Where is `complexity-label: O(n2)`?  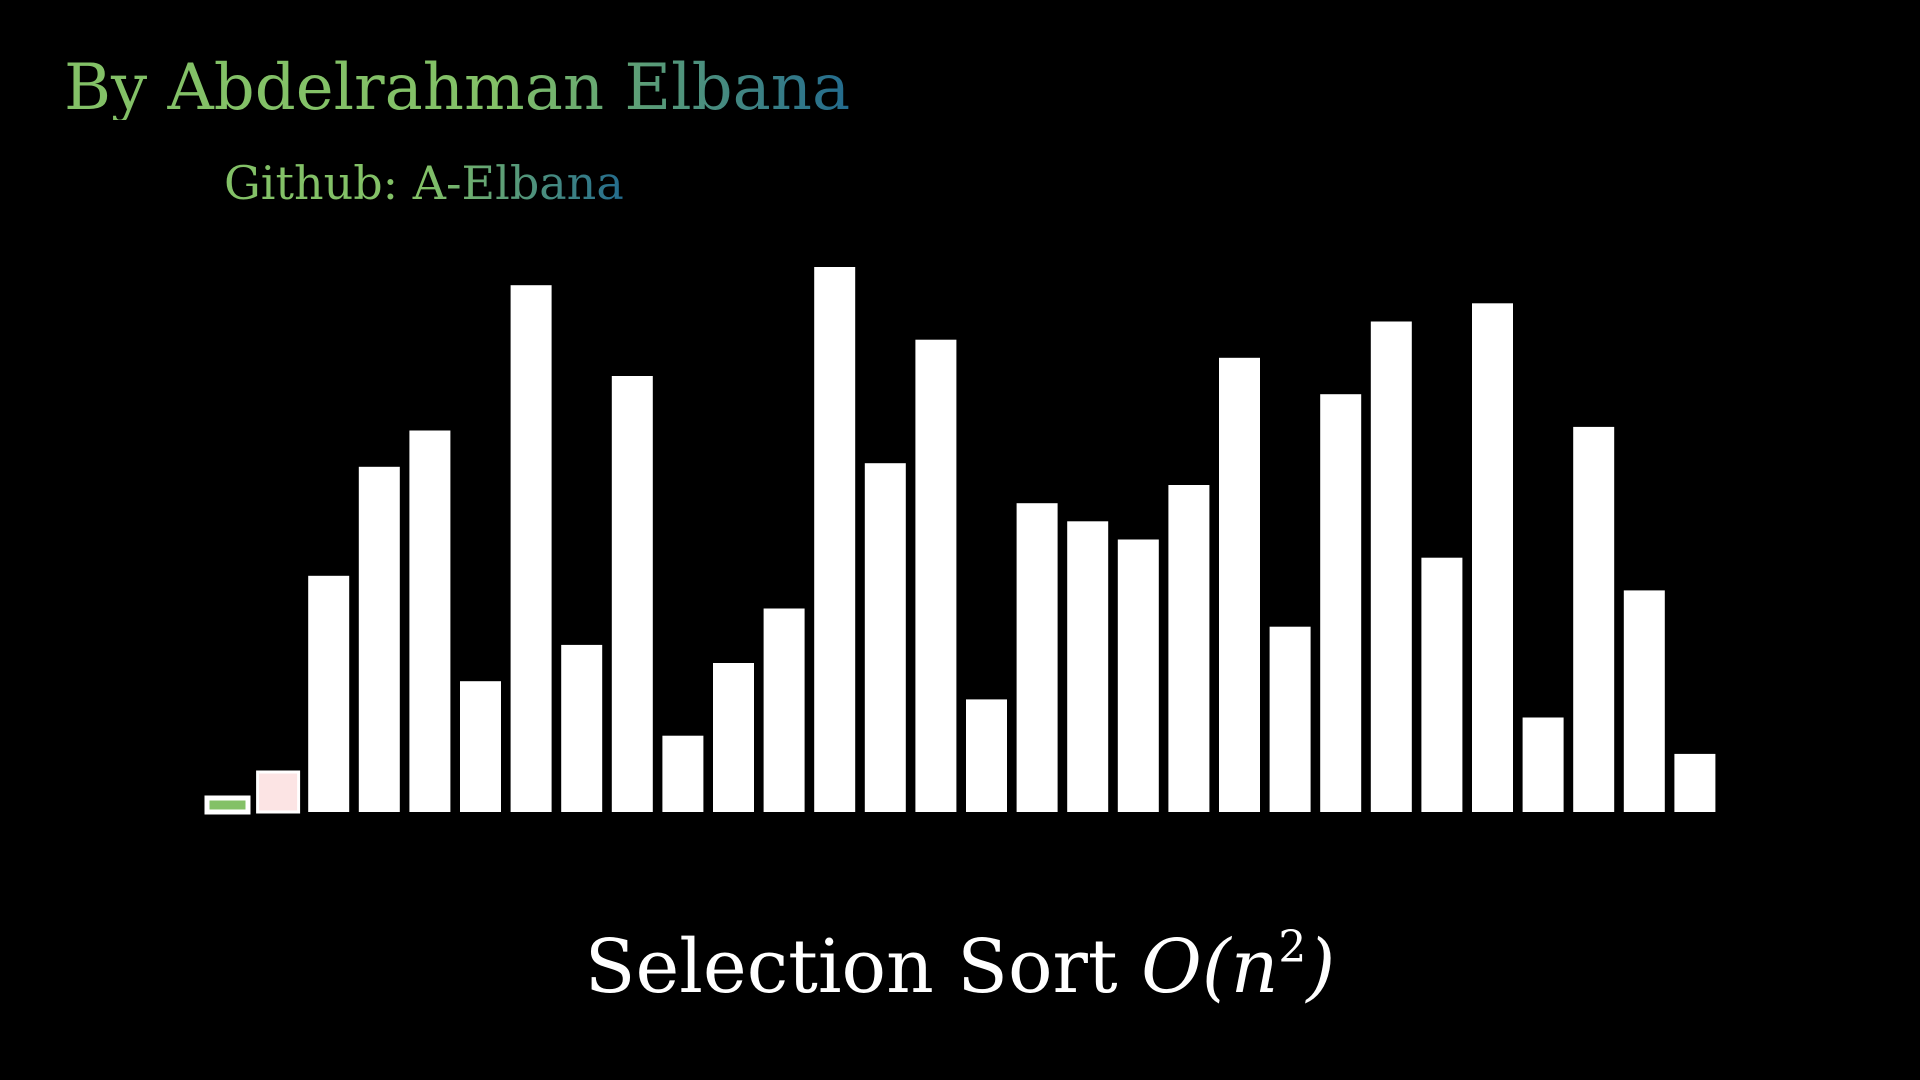
complexity-label: O(n2) is located at coordinates (1238, 967).